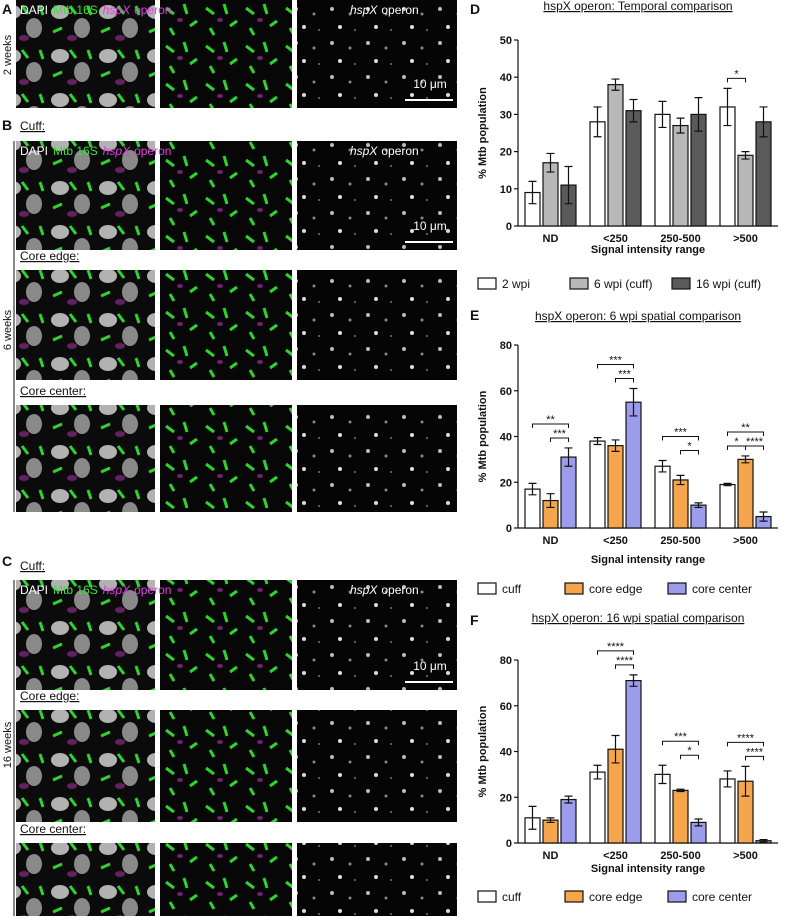  I want to click on chart-title: hspX operon: 16 wpi spatial comparison, so click(638, 618).